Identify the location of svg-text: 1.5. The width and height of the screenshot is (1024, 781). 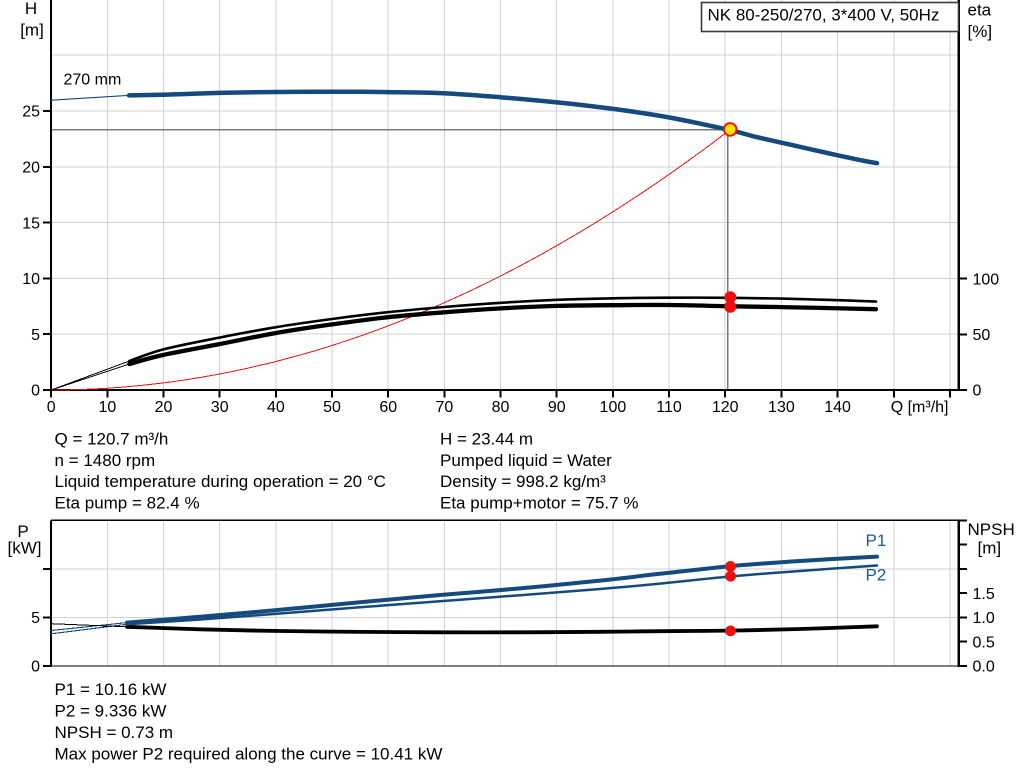
(984, 594).